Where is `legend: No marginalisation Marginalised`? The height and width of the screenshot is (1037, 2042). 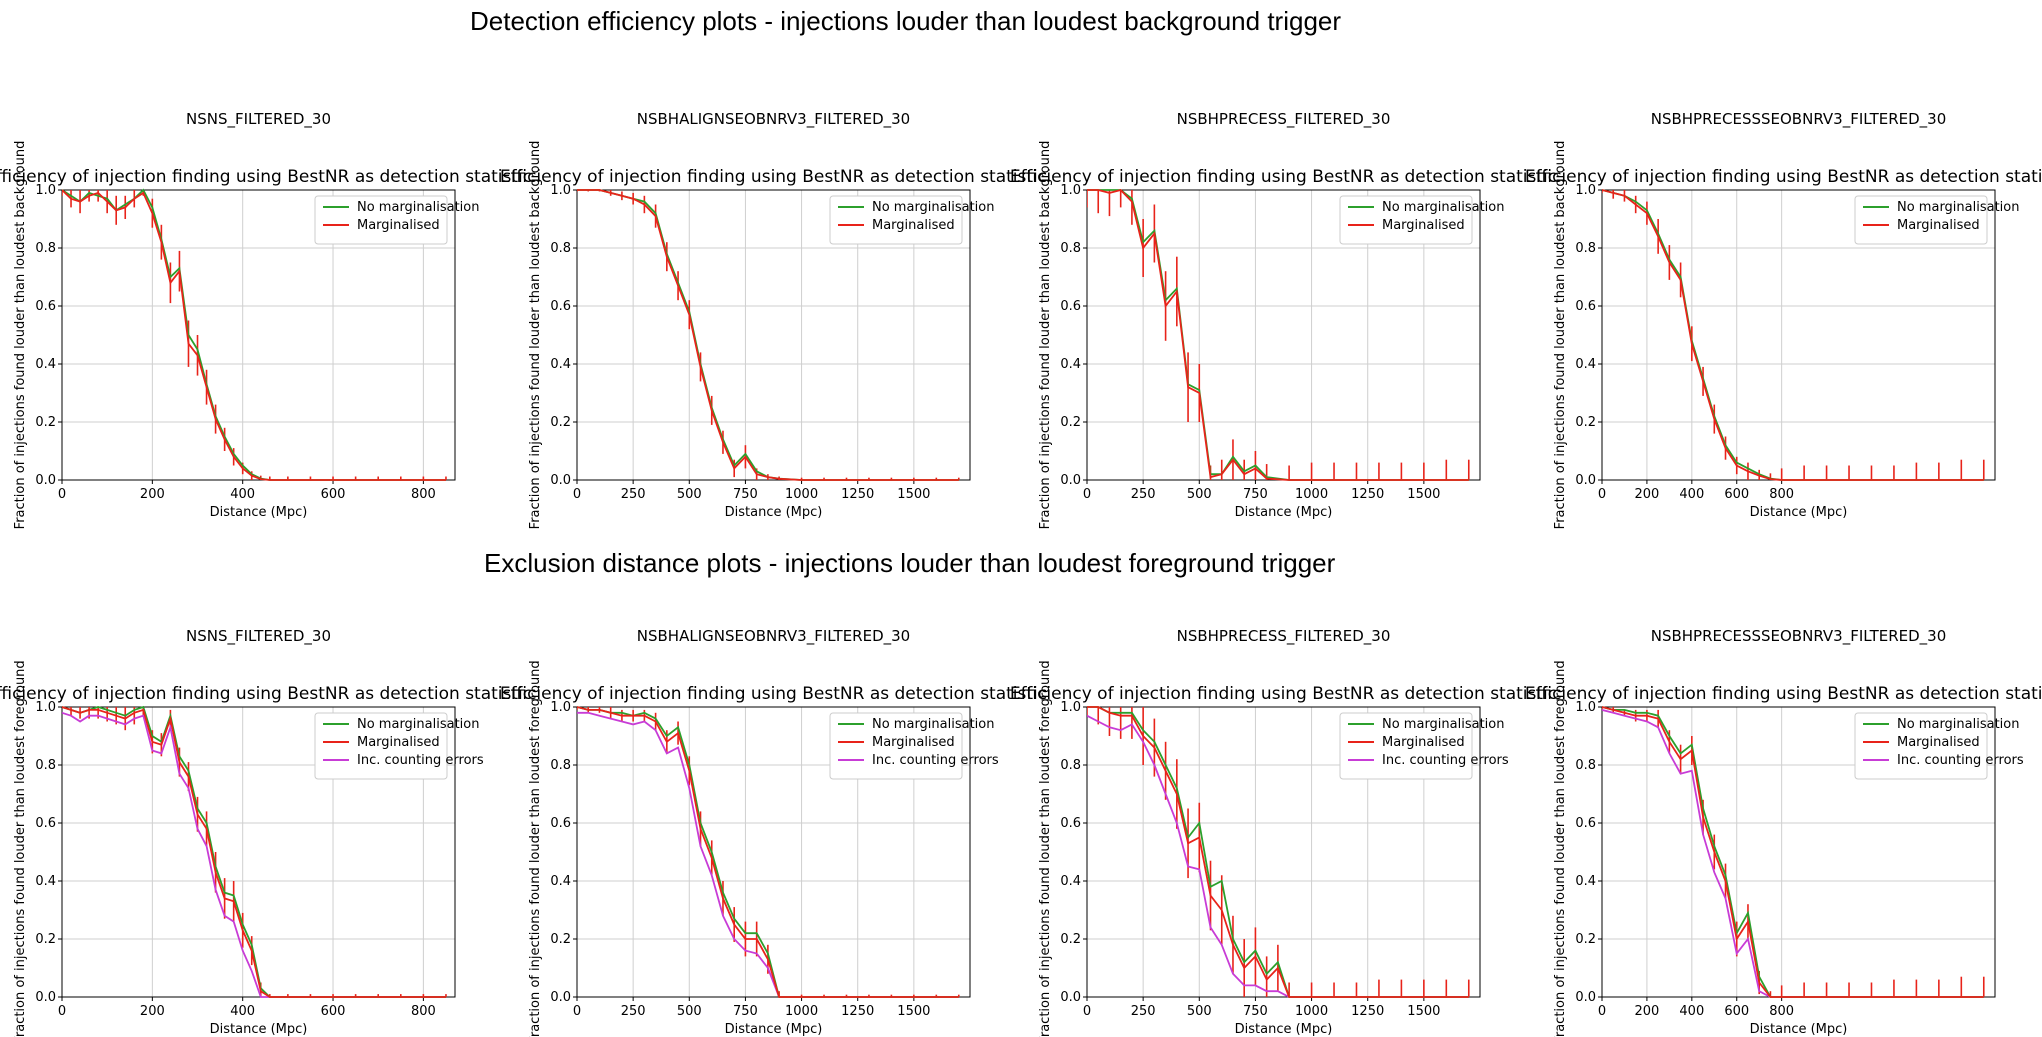
legend: No marginalisation Marginalised is located at coordinates (397, 220).